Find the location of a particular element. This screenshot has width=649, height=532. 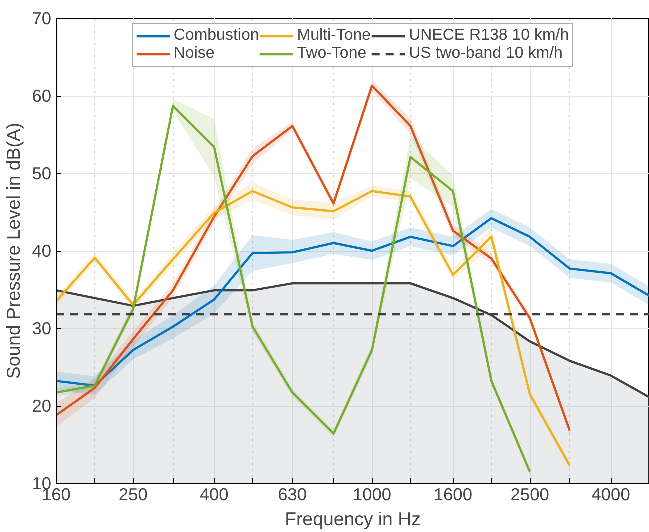

legend-label: Multi-Tone is located at coordinates (334, 36).